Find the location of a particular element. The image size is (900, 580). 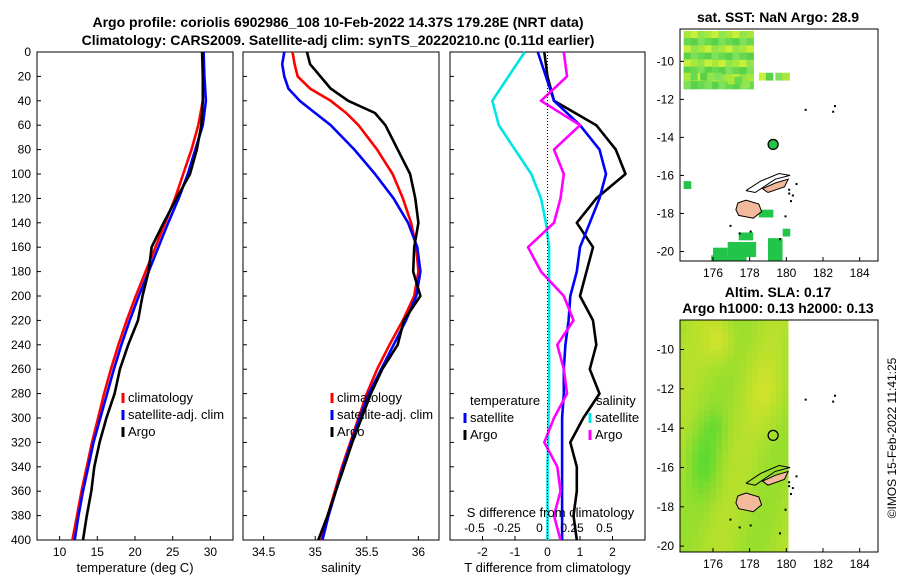

diff-legend-right-entry: Argo is located at coordinates (608, 434).